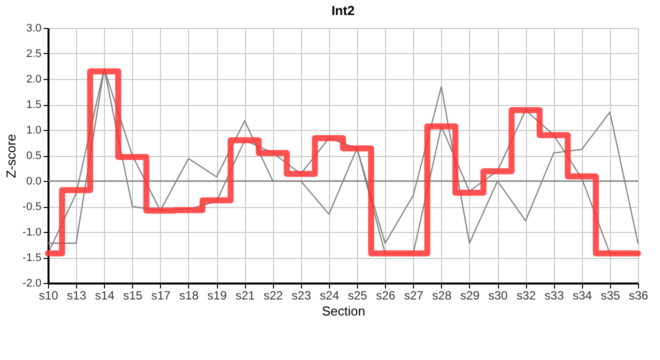 The height and width of the screenshot is (360, 660). What do you see at coordinates (11, 156) in the screenshot?
I see `y-axis-title: Z-score` at bounding box center [11, 156].